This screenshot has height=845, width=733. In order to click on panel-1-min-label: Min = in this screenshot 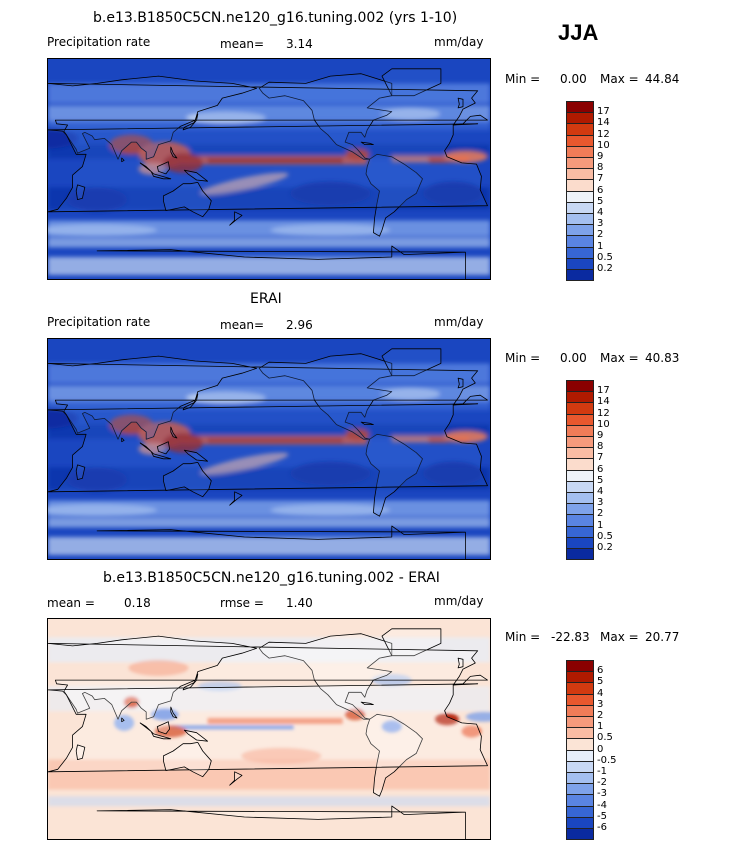, I will do `click(523, 79)`.